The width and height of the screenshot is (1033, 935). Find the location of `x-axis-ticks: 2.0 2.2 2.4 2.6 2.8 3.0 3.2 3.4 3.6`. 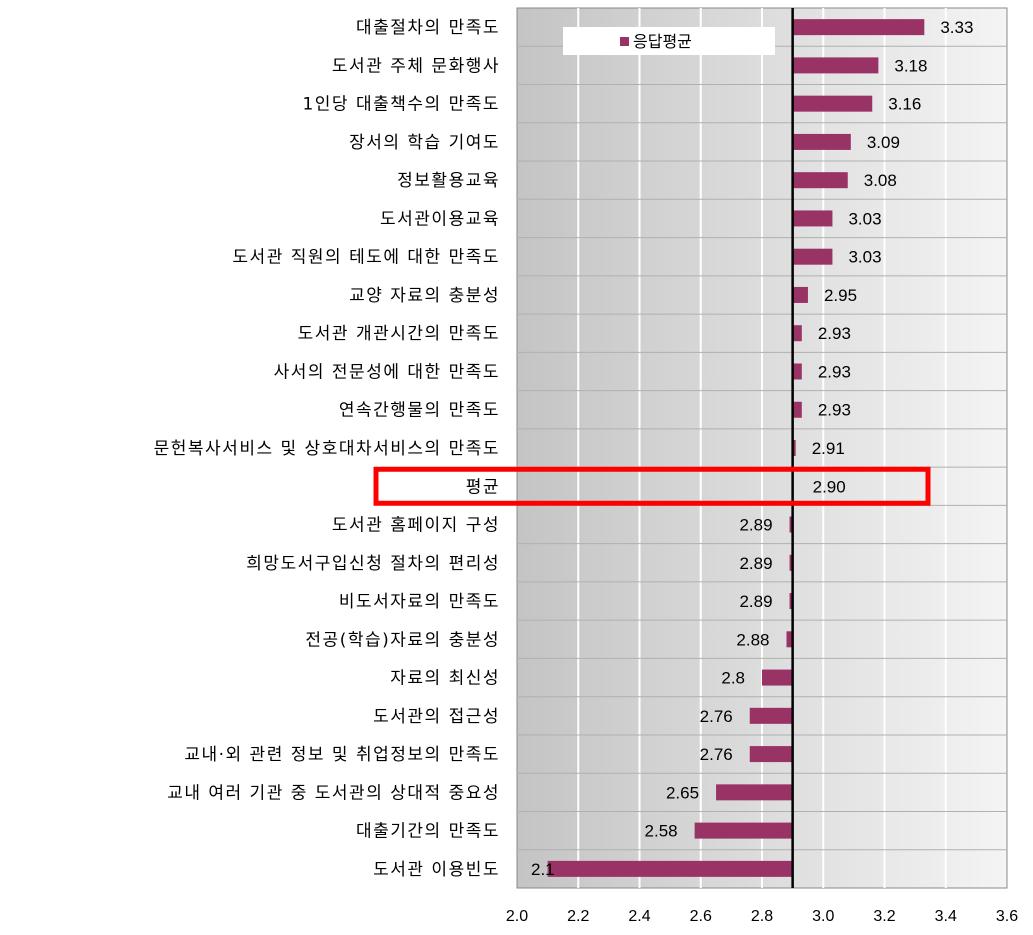

x-axis-ticks: 2.0 2.2 2.4 2.6 2.8 3.0 3.2 3.4 3.6 is located at coordinates (762, 916).